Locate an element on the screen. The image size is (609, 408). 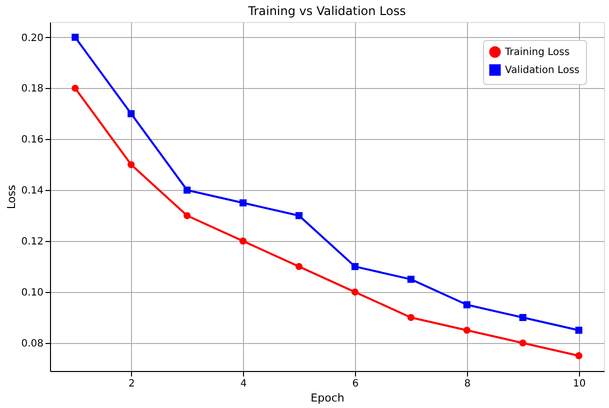
y-axis-title: Loss is located at coordinates (11, 197).